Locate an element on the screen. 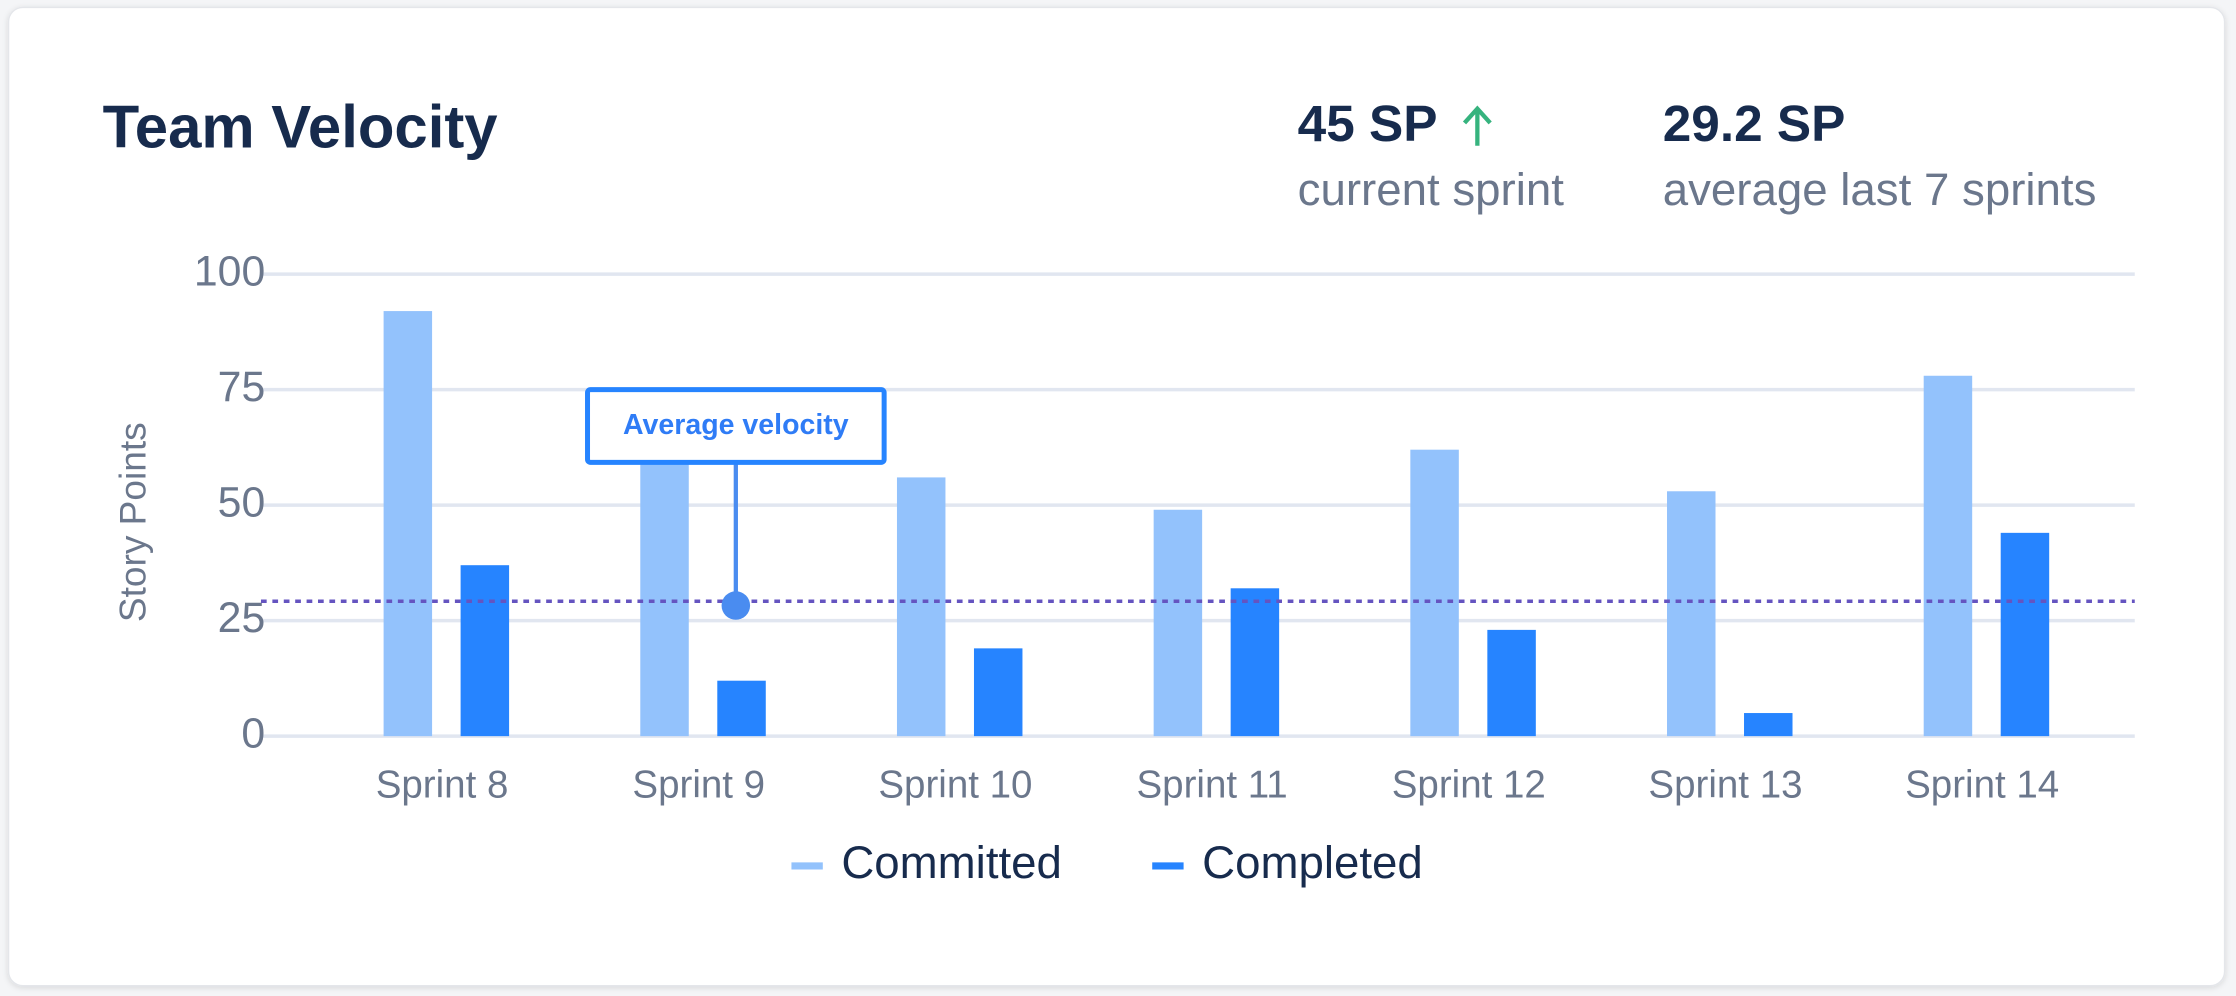 The image size is (2236, 996). x-tick-label: Sprint 8 is located at coordinates (442, 785).